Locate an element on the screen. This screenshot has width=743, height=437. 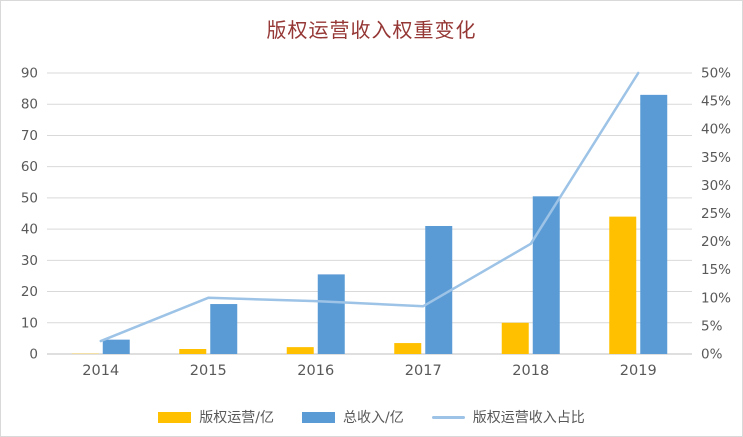
left-axis-tick-label: 10 is located at coordinates (29, 323).